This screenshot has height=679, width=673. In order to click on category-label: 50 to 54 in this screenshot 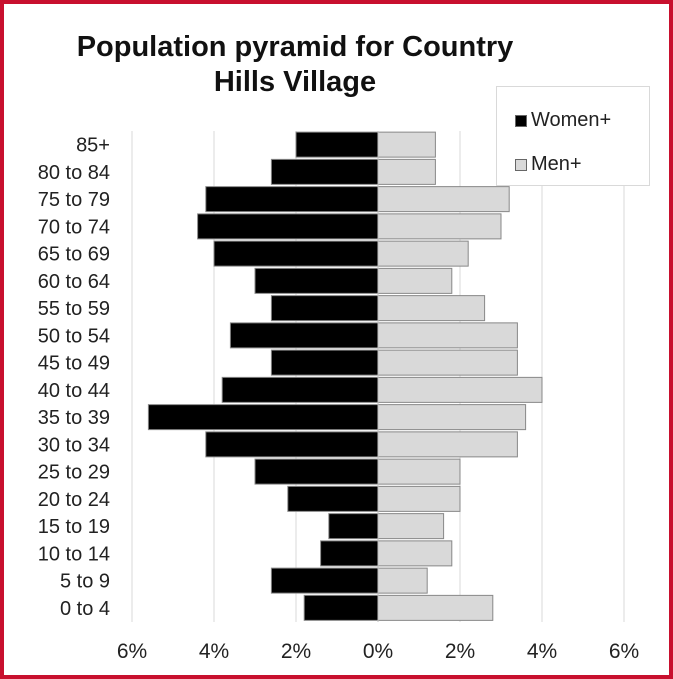, I will do `click(74, 336)`.